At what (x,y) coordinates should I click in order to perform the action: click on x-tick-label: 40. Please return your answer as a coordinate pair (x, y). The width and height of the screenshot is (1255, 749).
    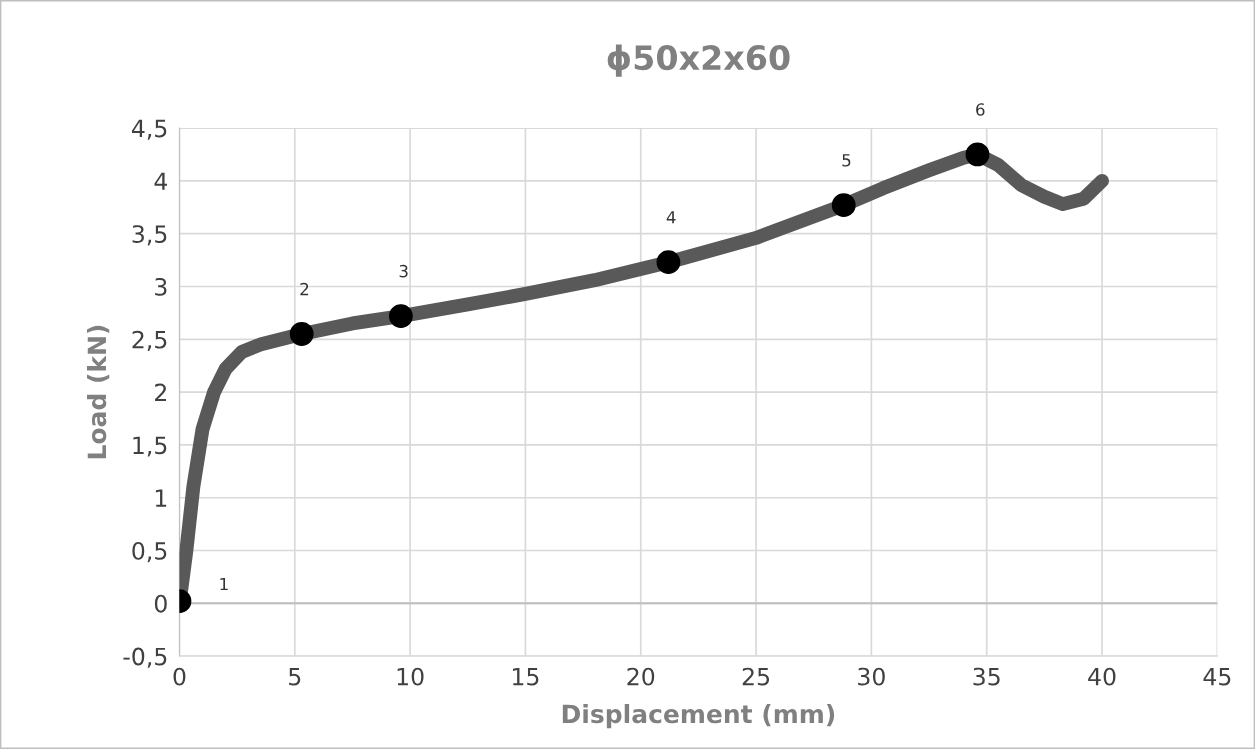
    Looking at the image, I should click on (1102, 676).